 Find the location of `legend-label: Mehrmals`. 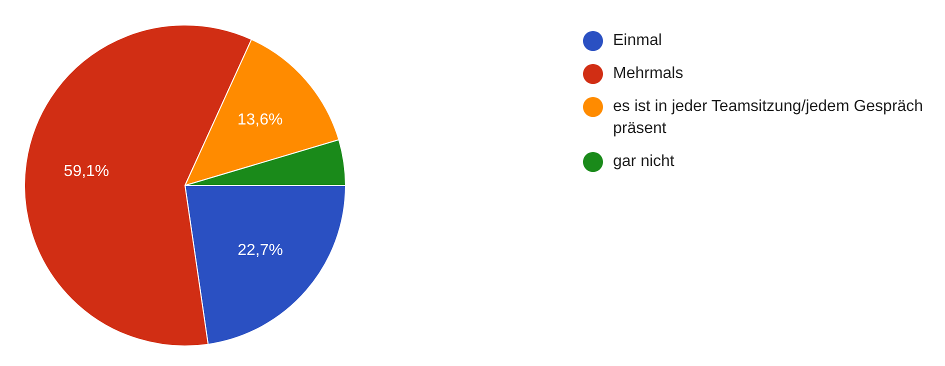

legend-label: Mehrmals is located at coordinates (648, 74).